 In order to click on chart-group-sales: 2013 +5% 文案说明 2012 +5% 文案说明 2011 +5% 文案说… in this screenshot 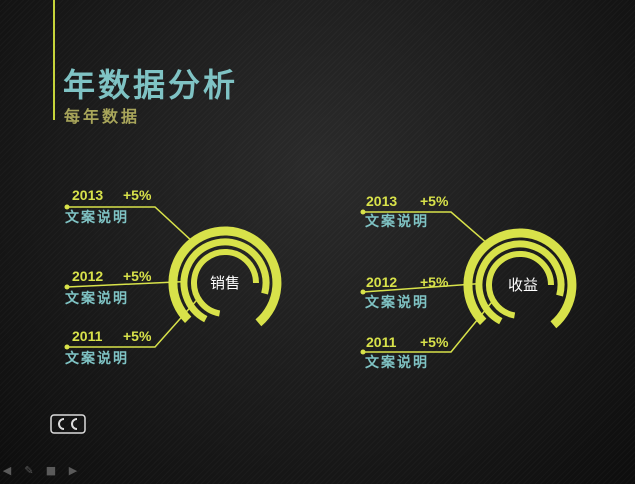, I will do `click(173, 277)`.